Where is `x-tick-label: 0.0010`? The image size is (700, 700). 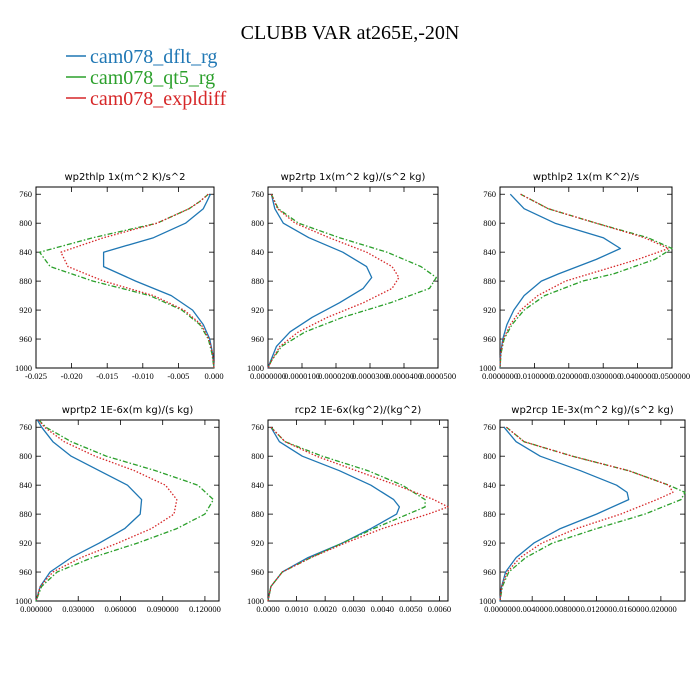
x-tick-label: 0.0010 is located at coordinates (296, 609).